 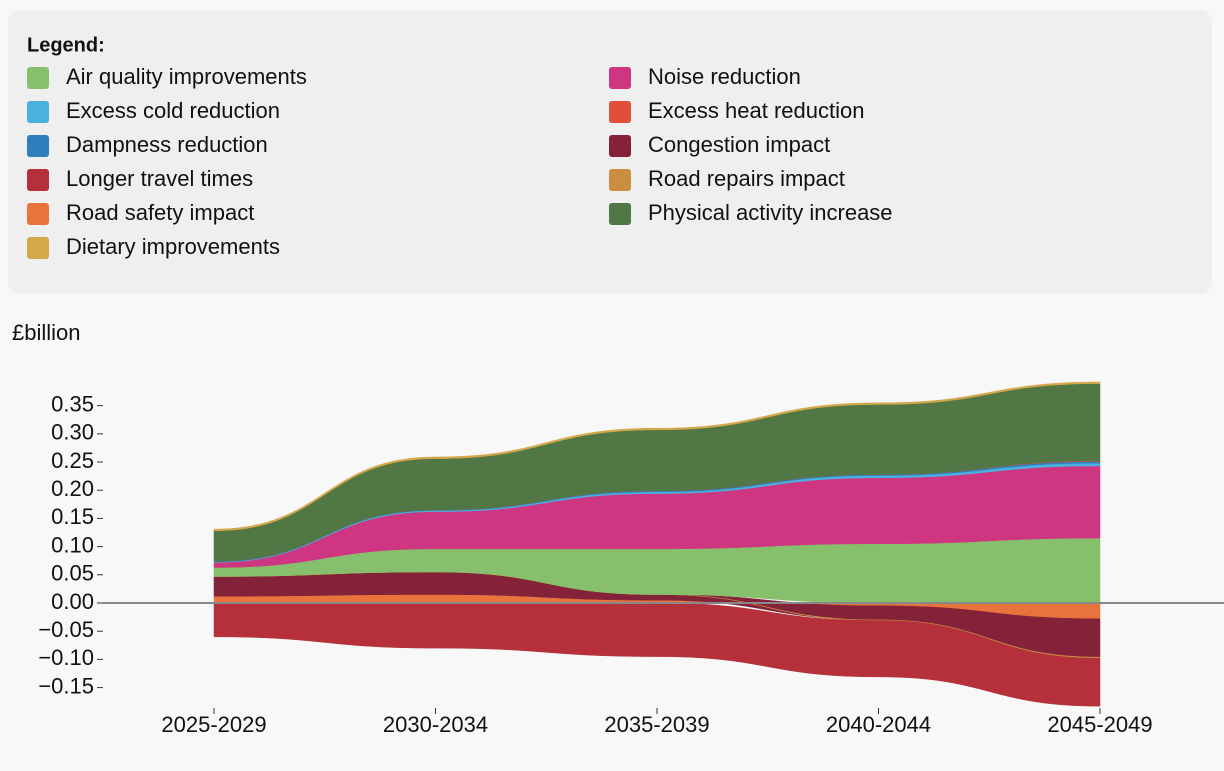 I want to click on y-axis-label: £billion, so click(x=46, y=332).